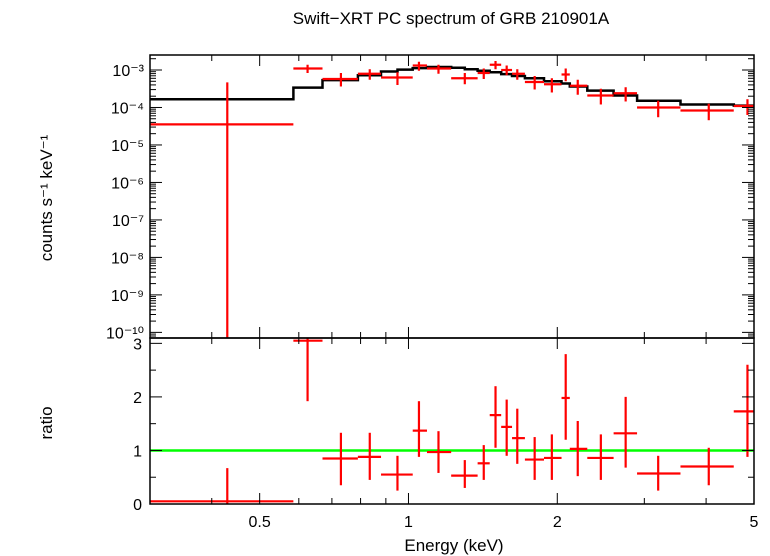 This screenshot has height=556, width=770. Describe the element at coordinates (127, 108) in the screenshot. I see `top-y-tick-label: 10⁻⁴` at that location.